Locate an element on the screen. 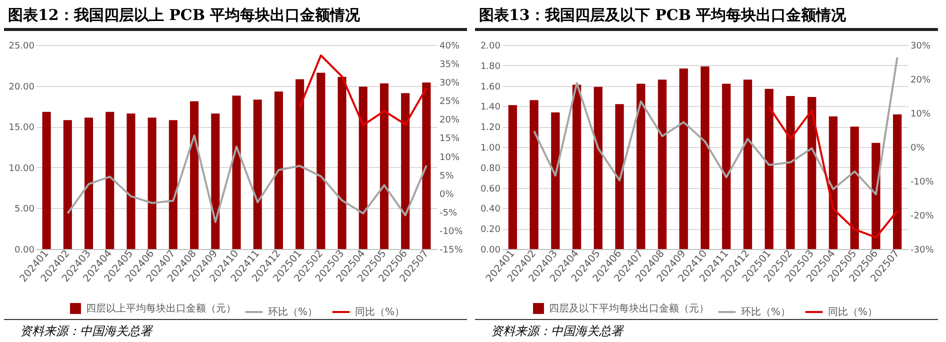 The width and height of the screenshot is (946, 342). y-tick-label: 2.00 is located at coordinates (490, 47).